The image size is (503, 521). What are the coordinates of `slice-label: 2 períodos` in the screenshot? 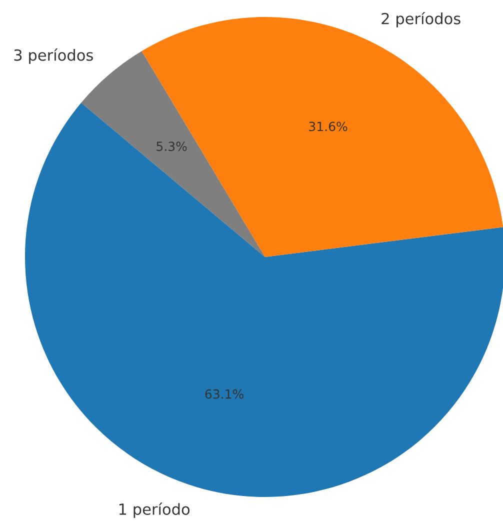 It's located at (421, 20).